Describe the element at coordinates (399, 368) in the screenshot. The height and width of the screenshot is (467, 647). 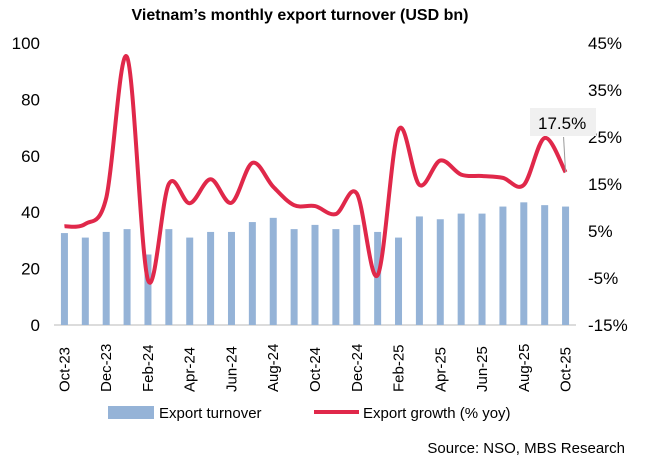
I see `x-tick-label: Feb-25` at that location.